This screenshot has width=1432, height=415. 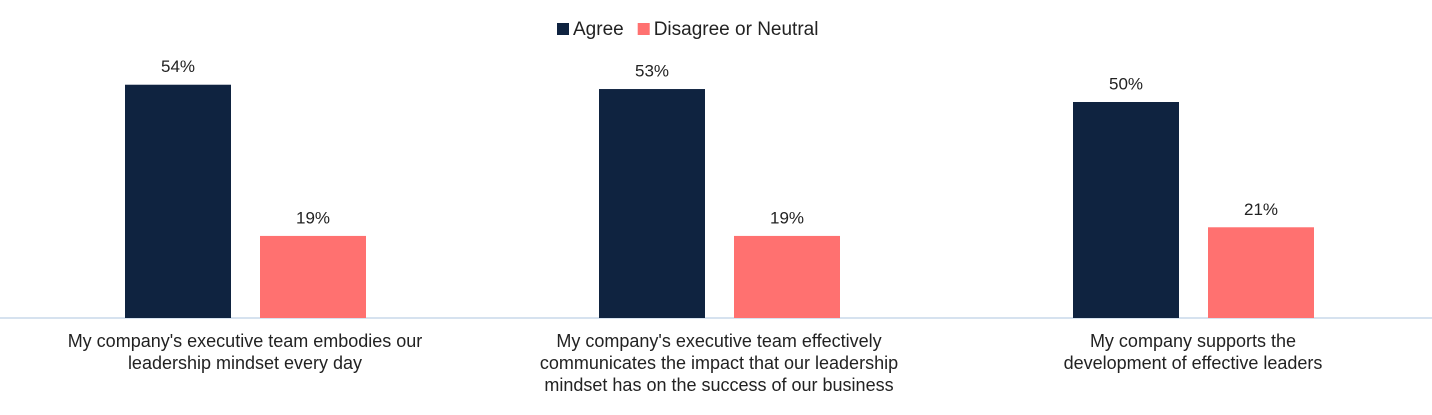 I want to click on value-label: 21%, so click(x=1261, y=209).